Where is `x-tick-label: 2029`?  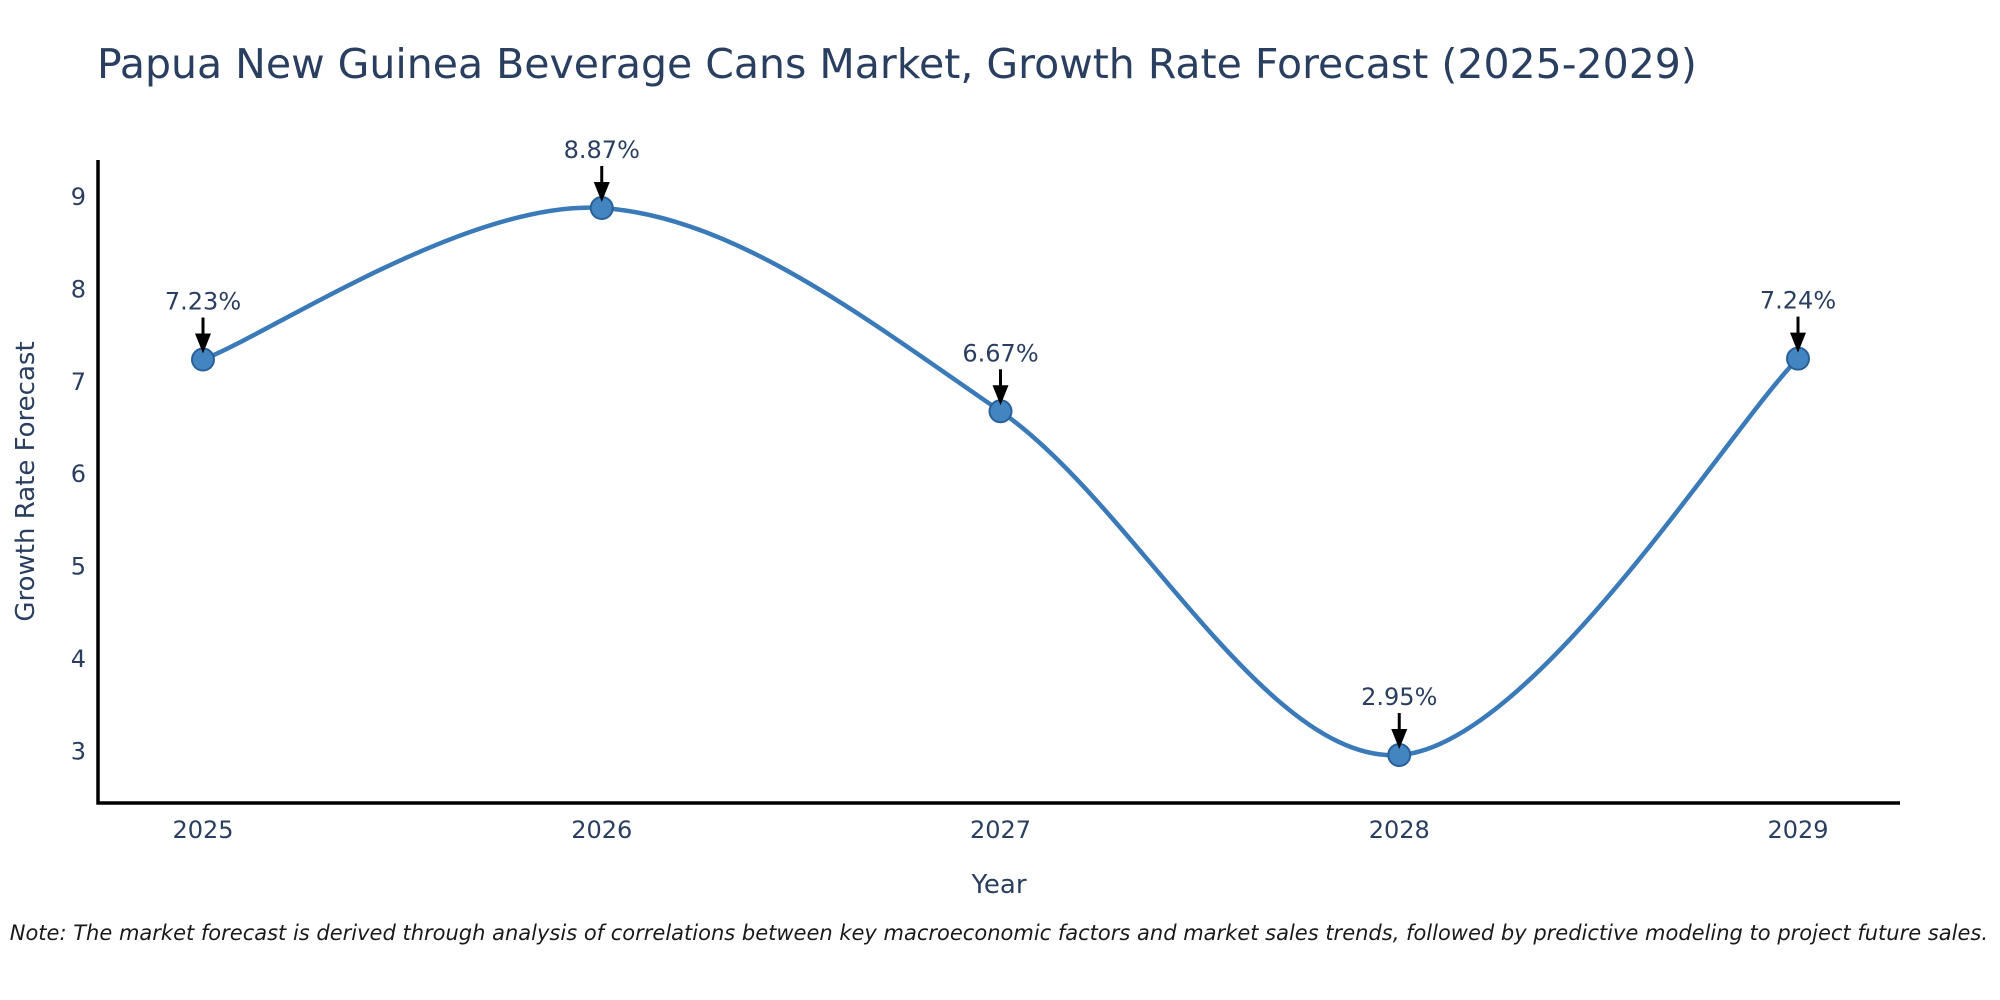 x-tick-label: 2029 is located at coordinates (1797, 830).